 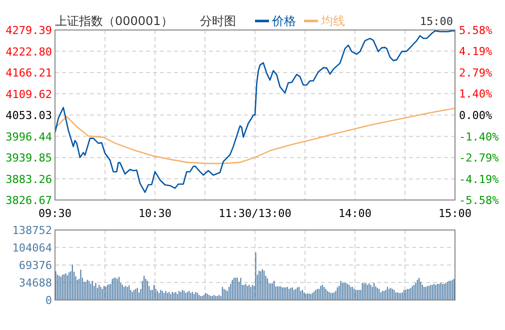 What do you see at coordinates (479, 137) in the screenshot?
I see `y2-tick-label: -1.40%` at bounding box center [479, 137].